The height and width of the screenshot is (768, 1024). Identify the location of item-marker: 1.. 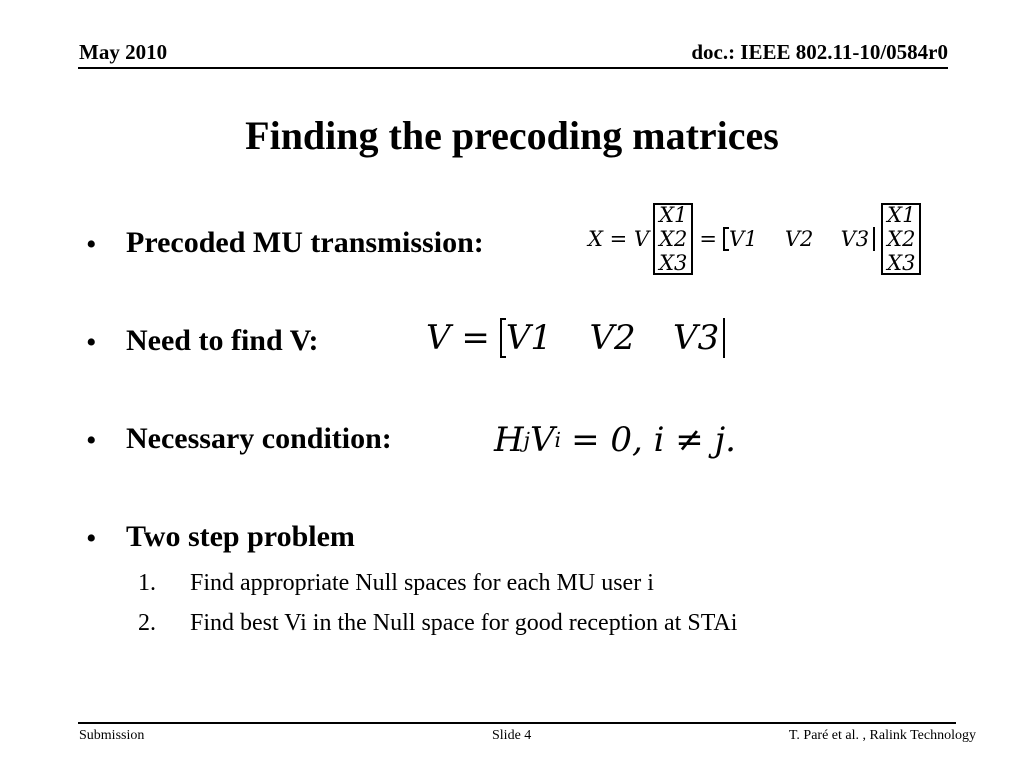
(147, 583).